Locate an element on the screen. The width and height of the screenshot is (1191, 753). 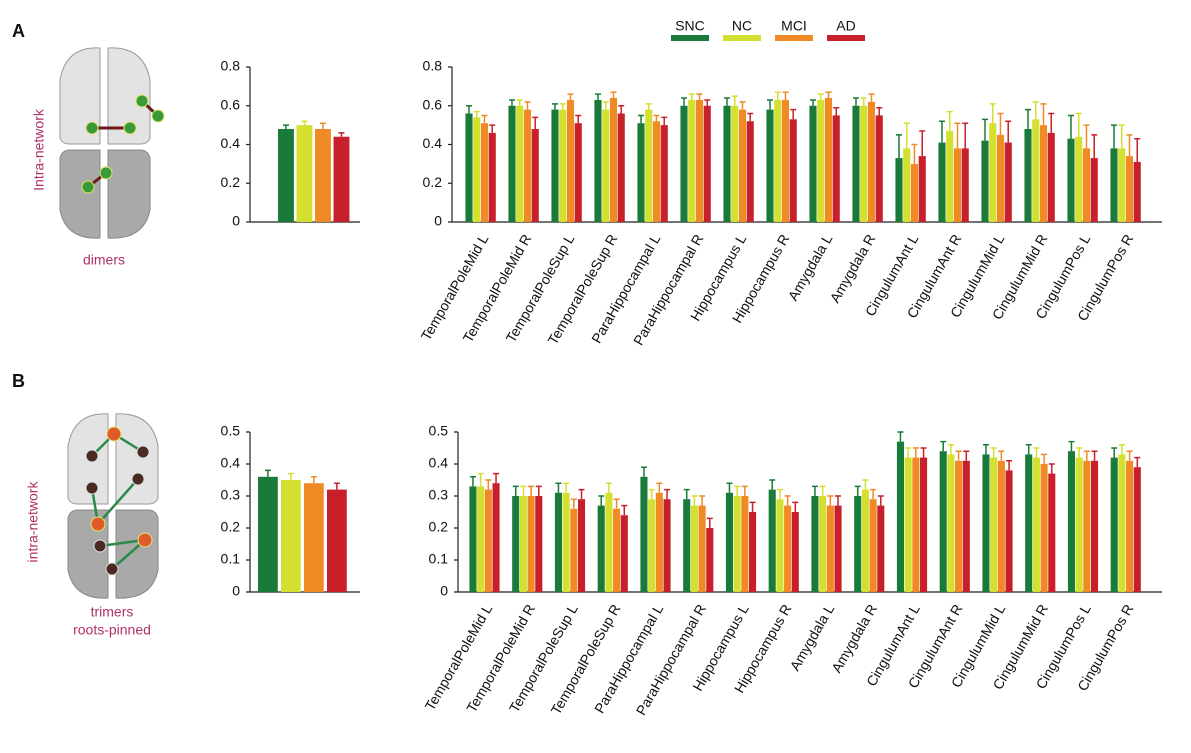
panel-letter: B is located at coordinates (18, 381).